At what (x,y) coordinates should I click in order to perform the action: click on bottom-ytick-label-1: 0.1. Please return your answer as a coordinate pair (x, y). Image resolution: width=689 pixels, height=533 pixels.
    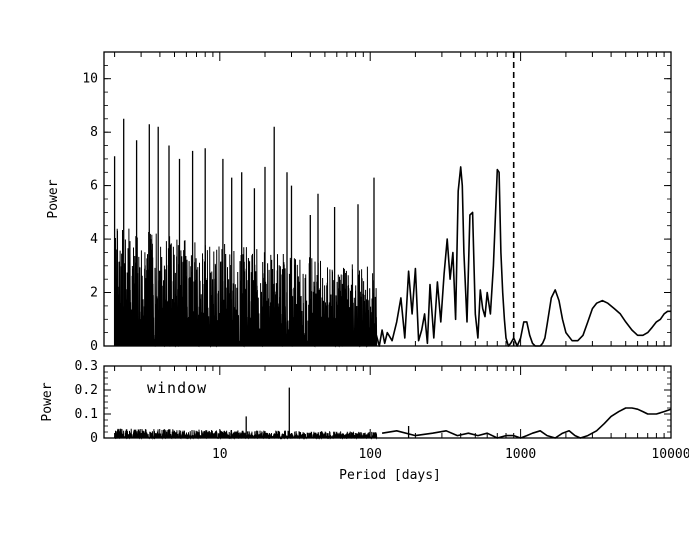
    Looking at the image, I should click on (86, 414).